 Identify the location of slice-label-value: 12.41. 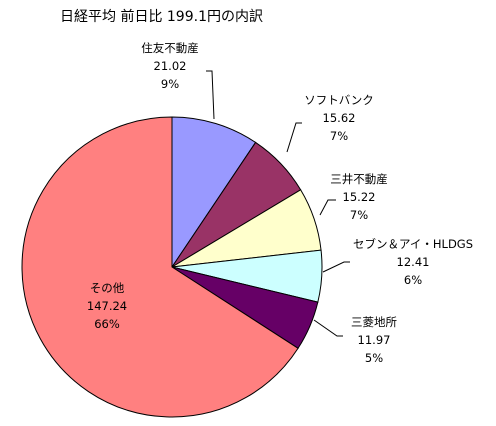
(413, 262).